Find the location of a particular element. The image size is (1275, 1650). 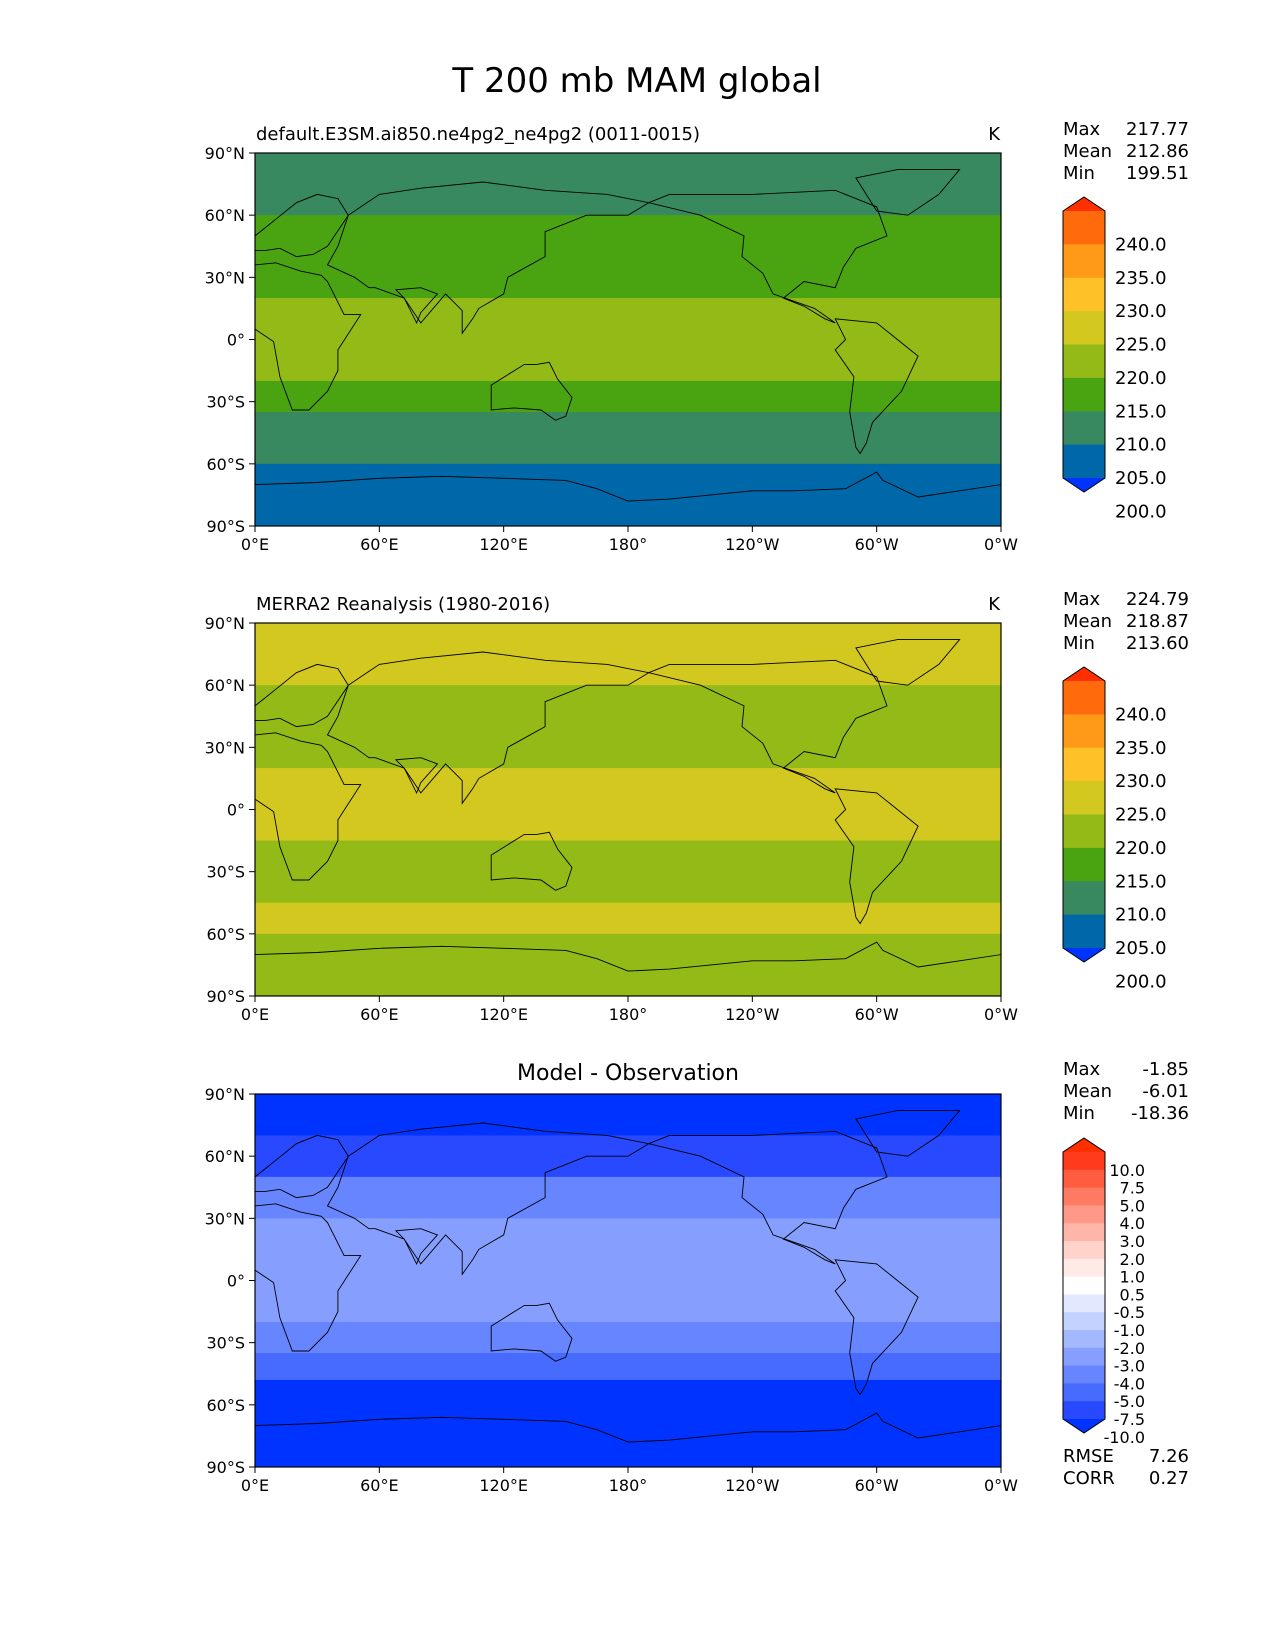

panel-obs-lat-axis: 90°N 60°N 30°N 0° 30°S 60°S 90°S is located at coordinates (230, 810).